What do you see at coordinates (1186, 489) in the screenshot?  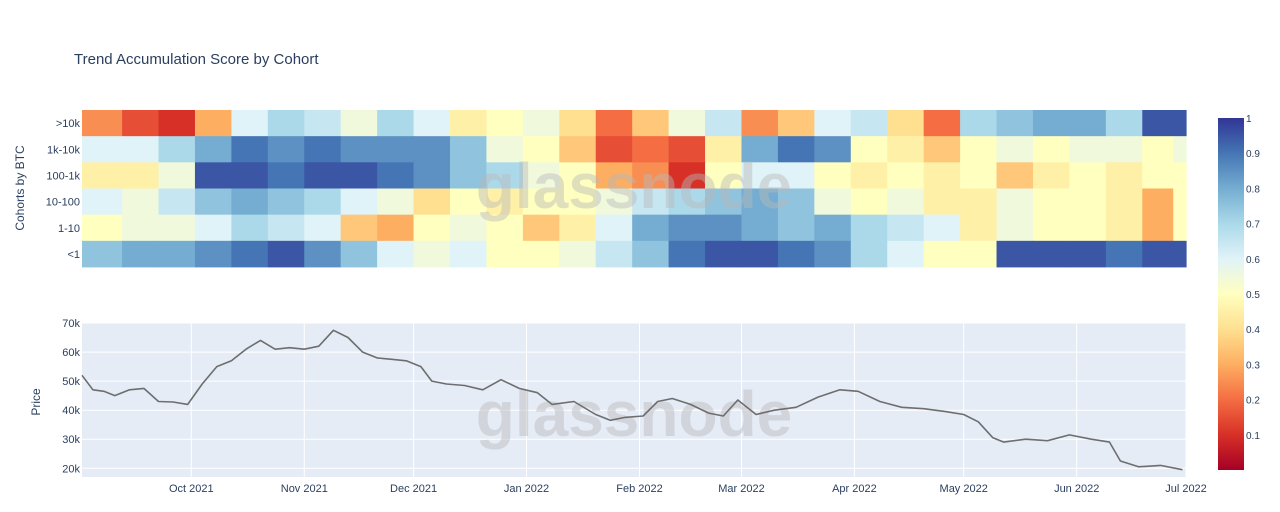 I see `x-tick-label: Jul 2022` at bounding box center [1186, 489].